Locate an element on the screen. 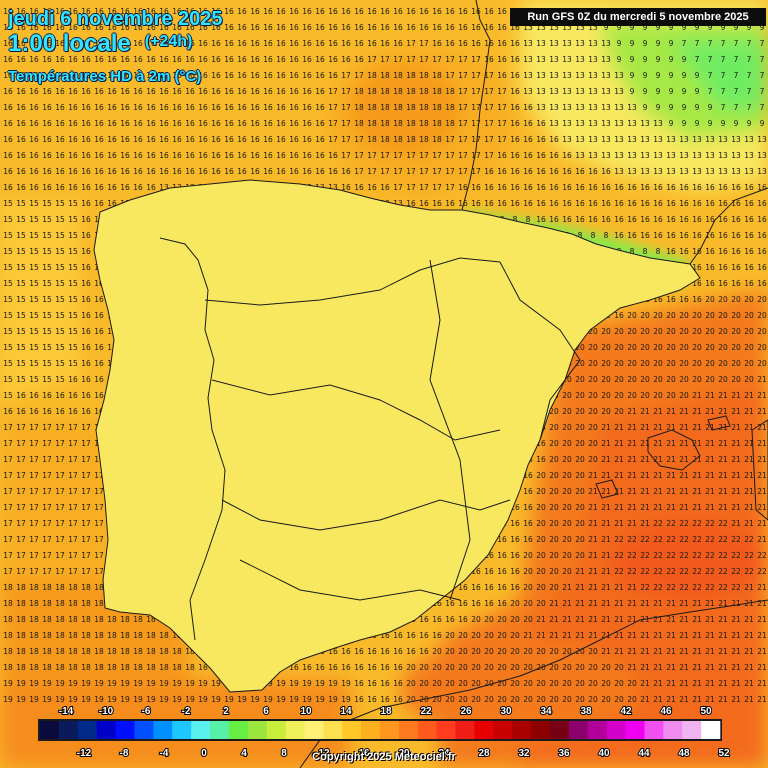 This screenshot has width=768, height=768. portugal-border is located at coordinates (192, 439).